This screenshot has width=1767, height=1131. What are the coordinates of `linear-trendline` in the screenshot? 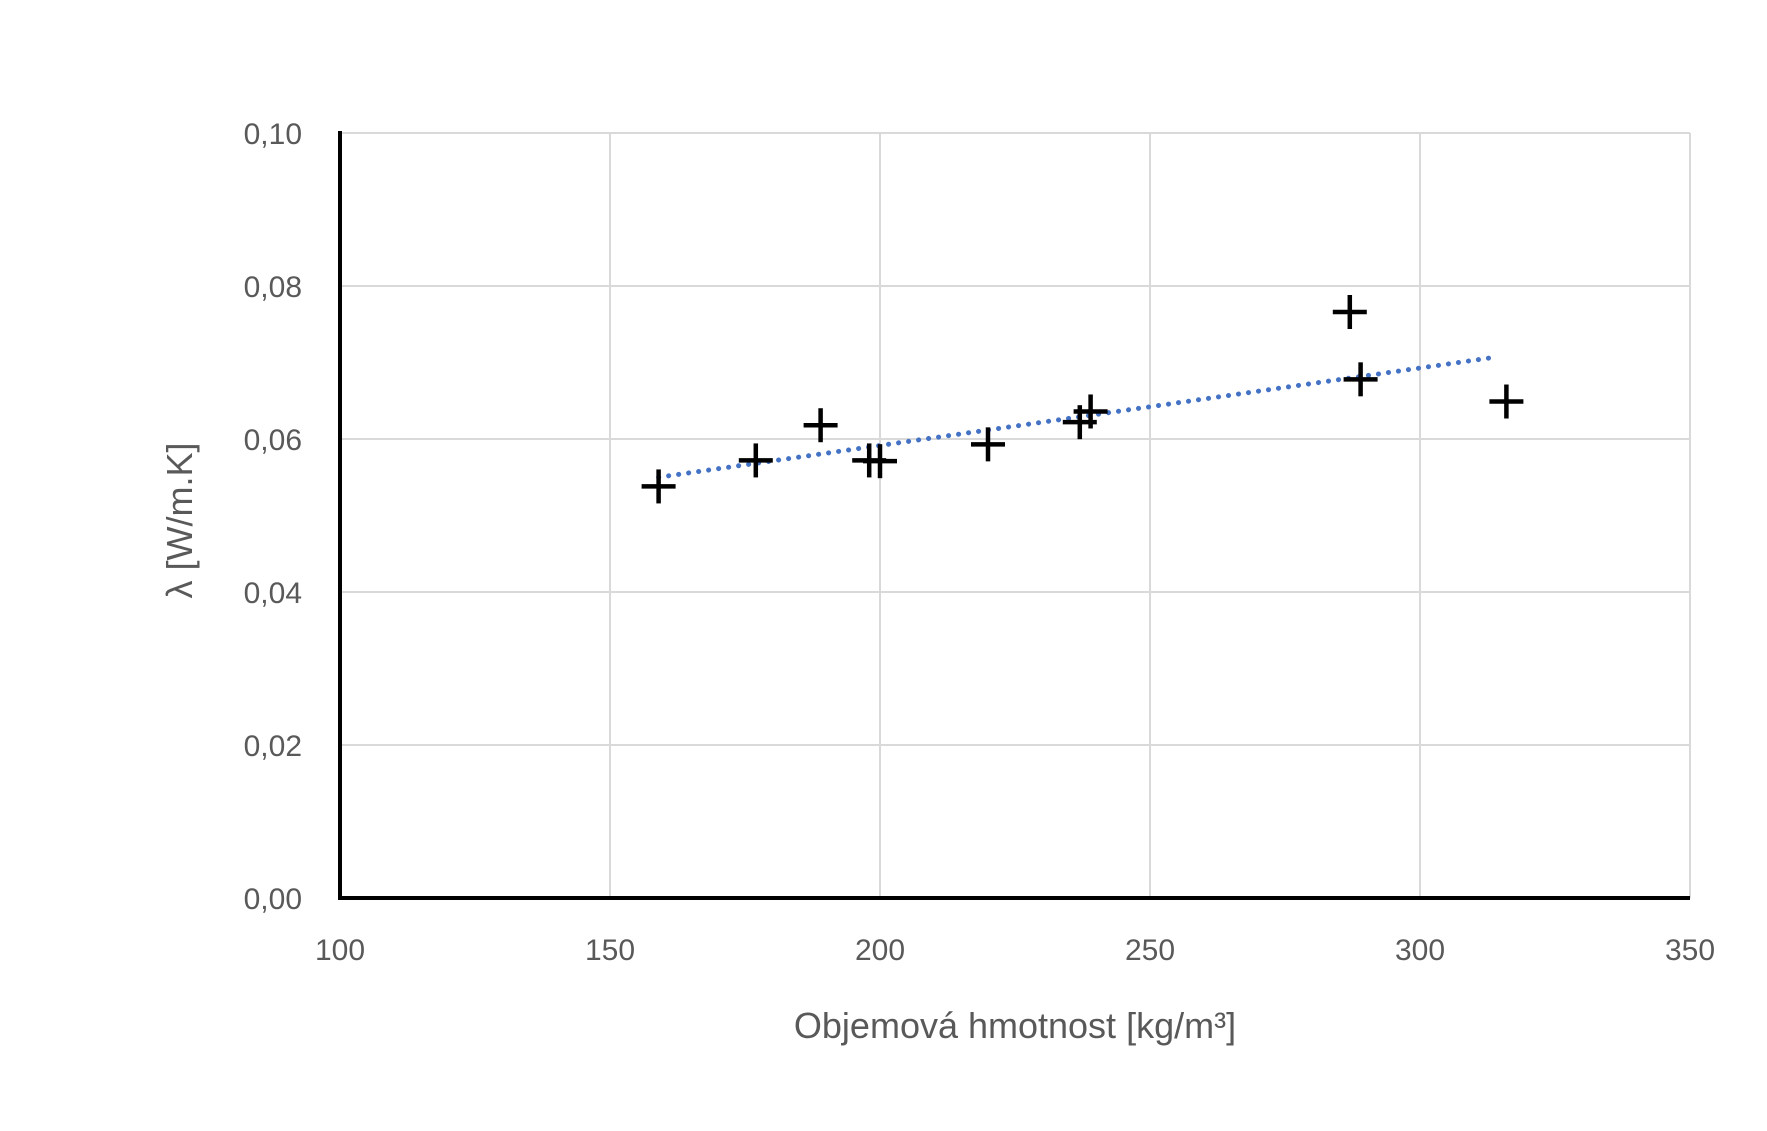 It's located at (1077, 417).